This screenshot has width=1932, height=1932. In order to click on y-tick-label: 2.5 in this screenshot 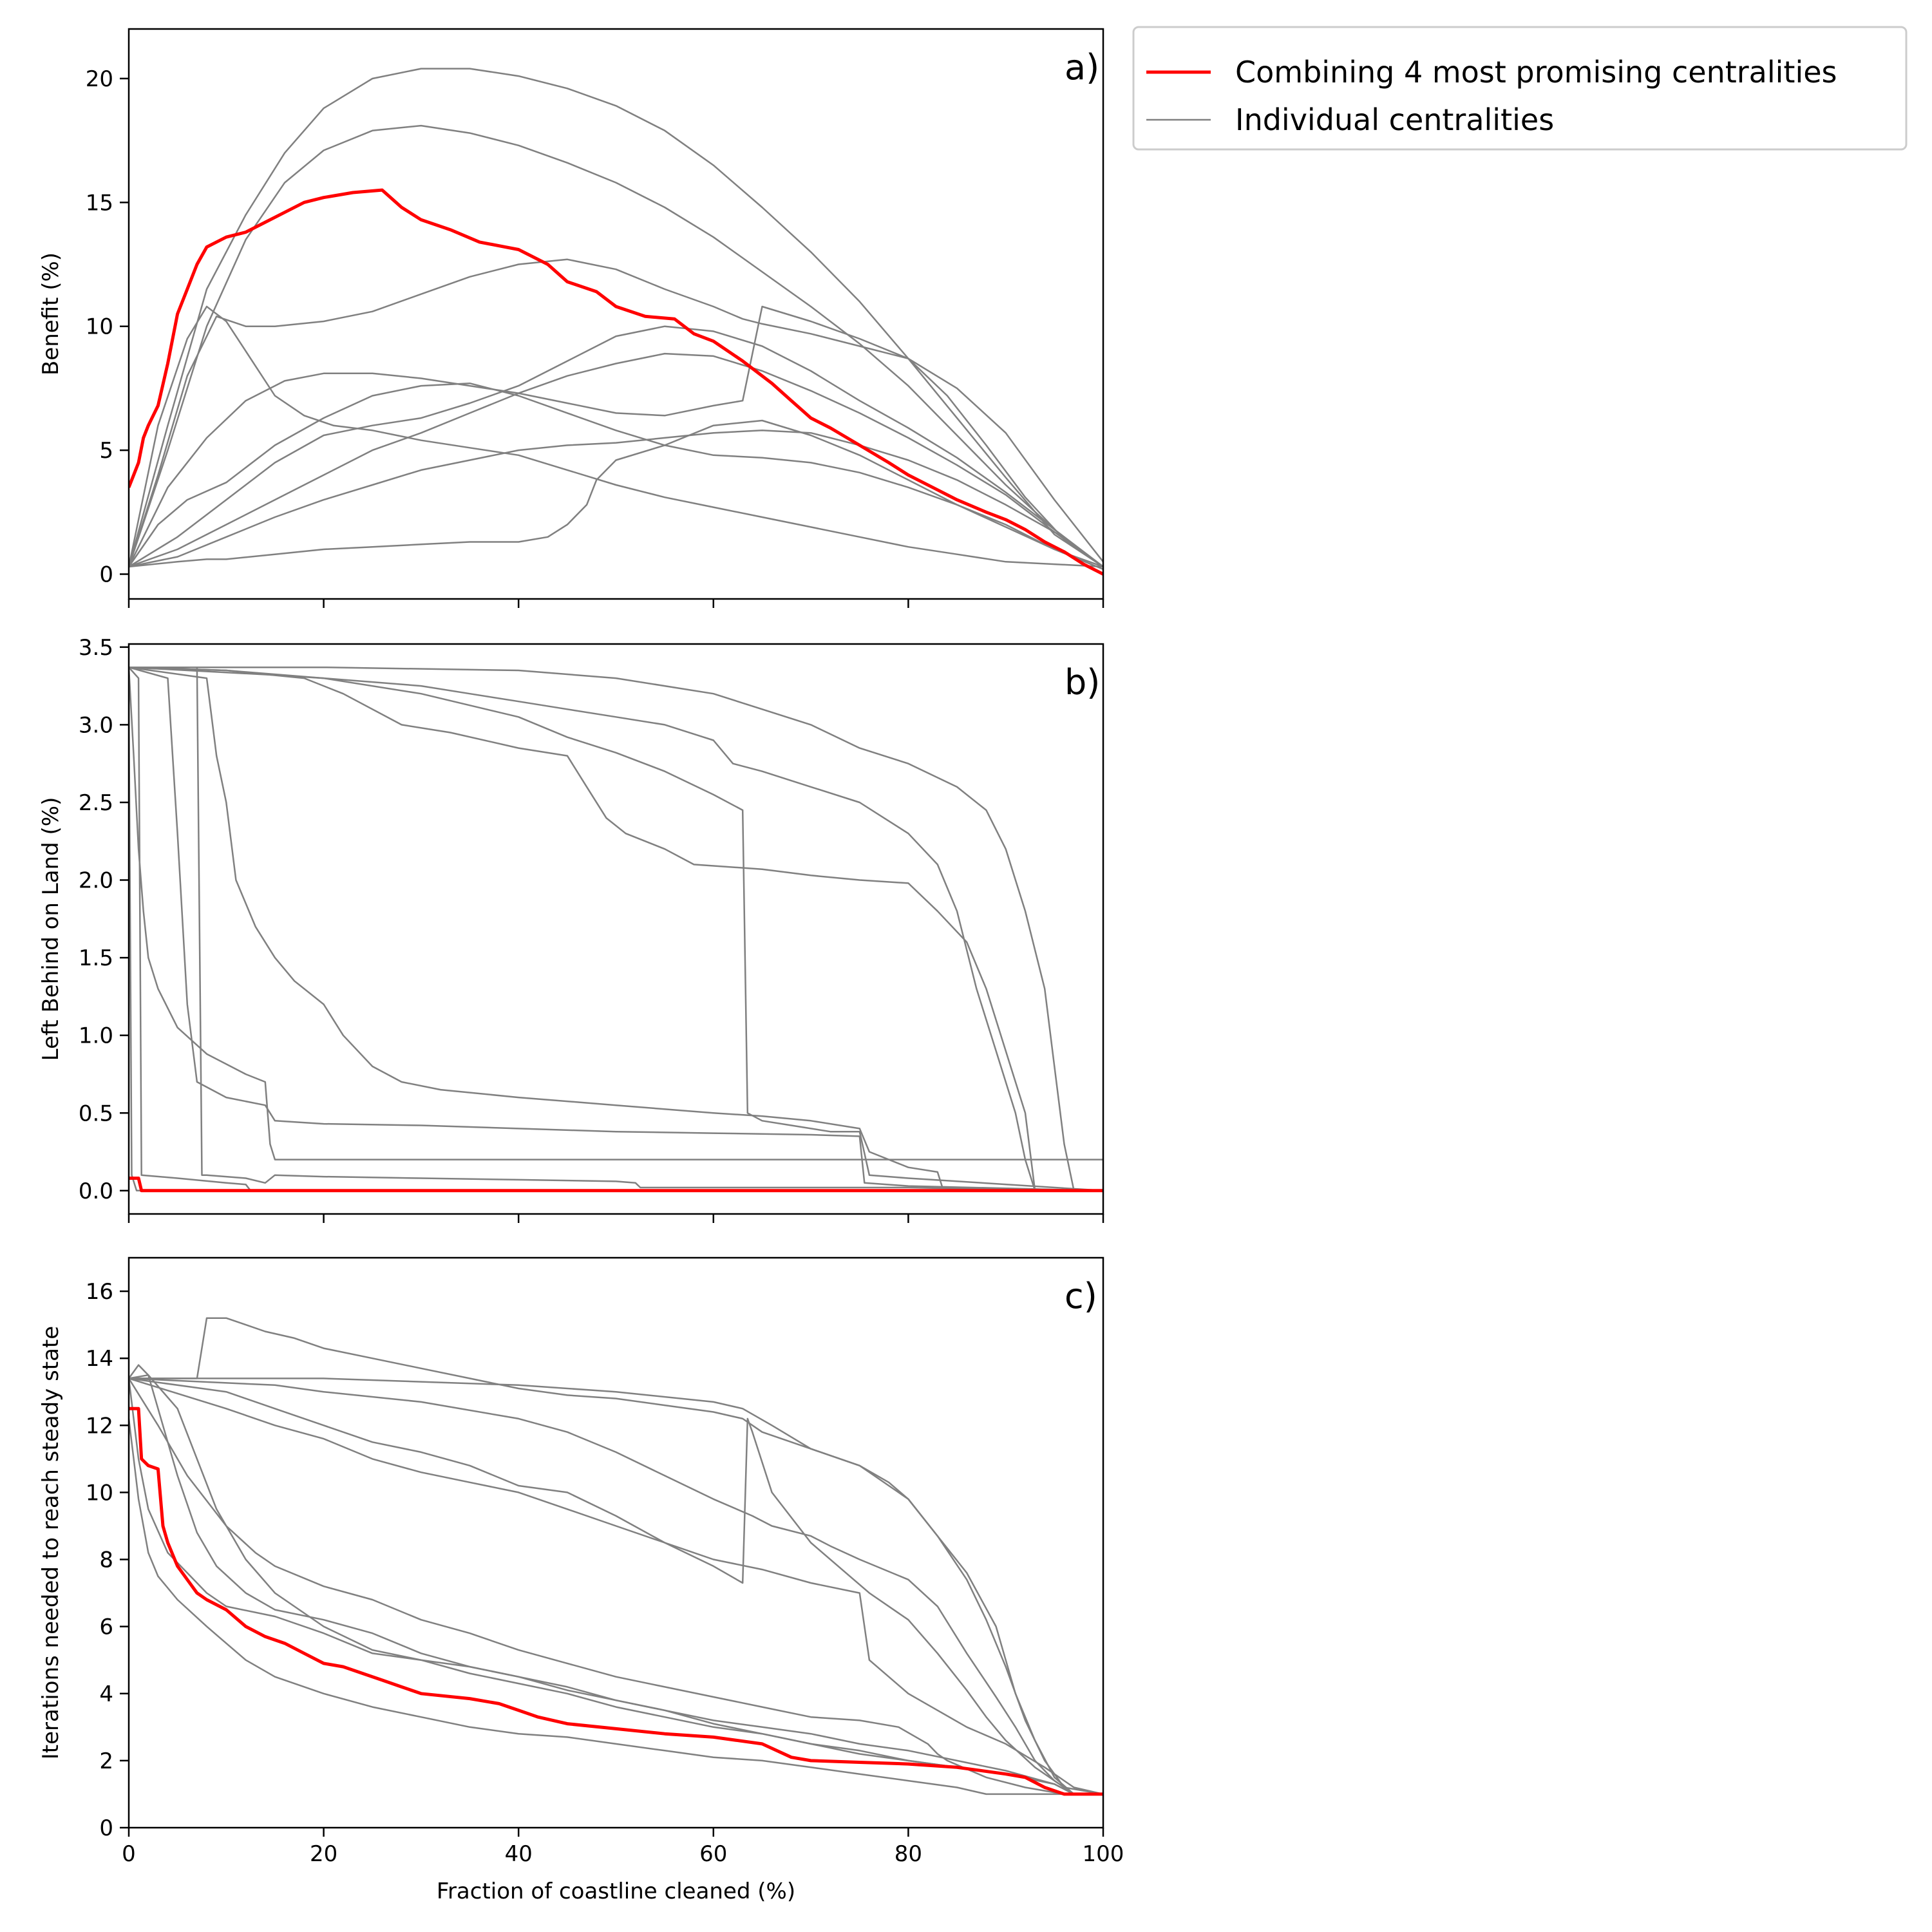, I will do `click(96, 803)`.